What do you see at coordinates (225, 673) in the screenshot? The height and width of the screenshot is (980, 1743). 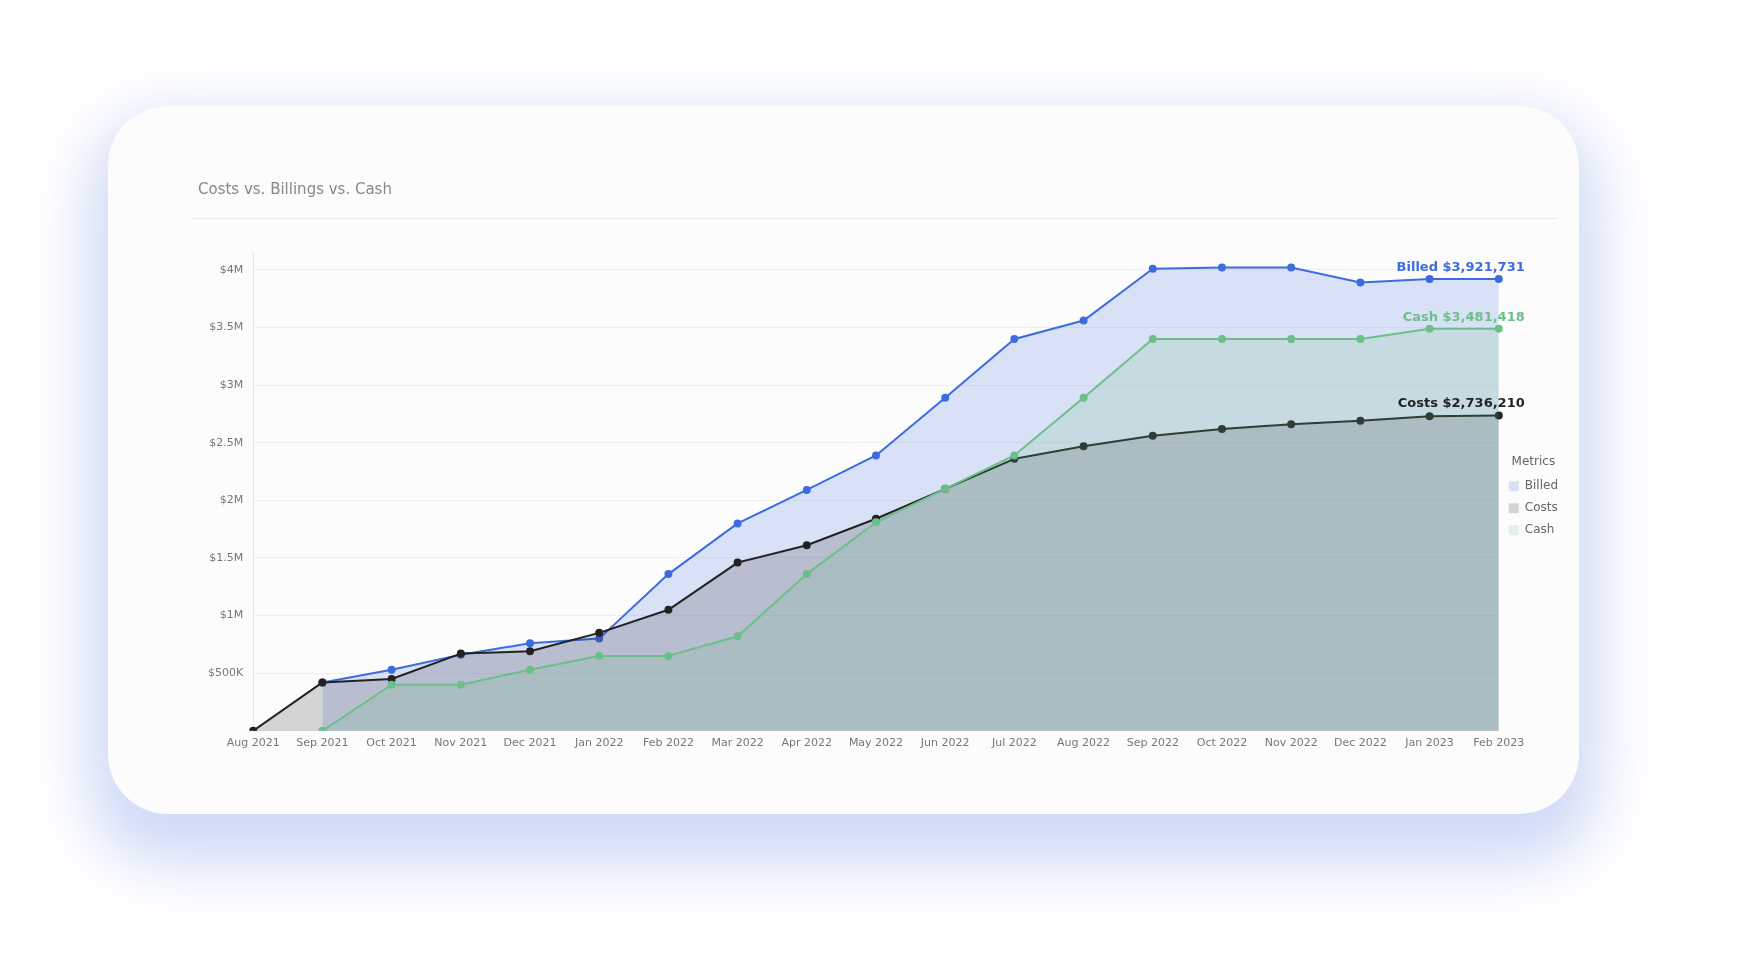 I see `y-tick-label: $500K` at bounding box center [225, 673].